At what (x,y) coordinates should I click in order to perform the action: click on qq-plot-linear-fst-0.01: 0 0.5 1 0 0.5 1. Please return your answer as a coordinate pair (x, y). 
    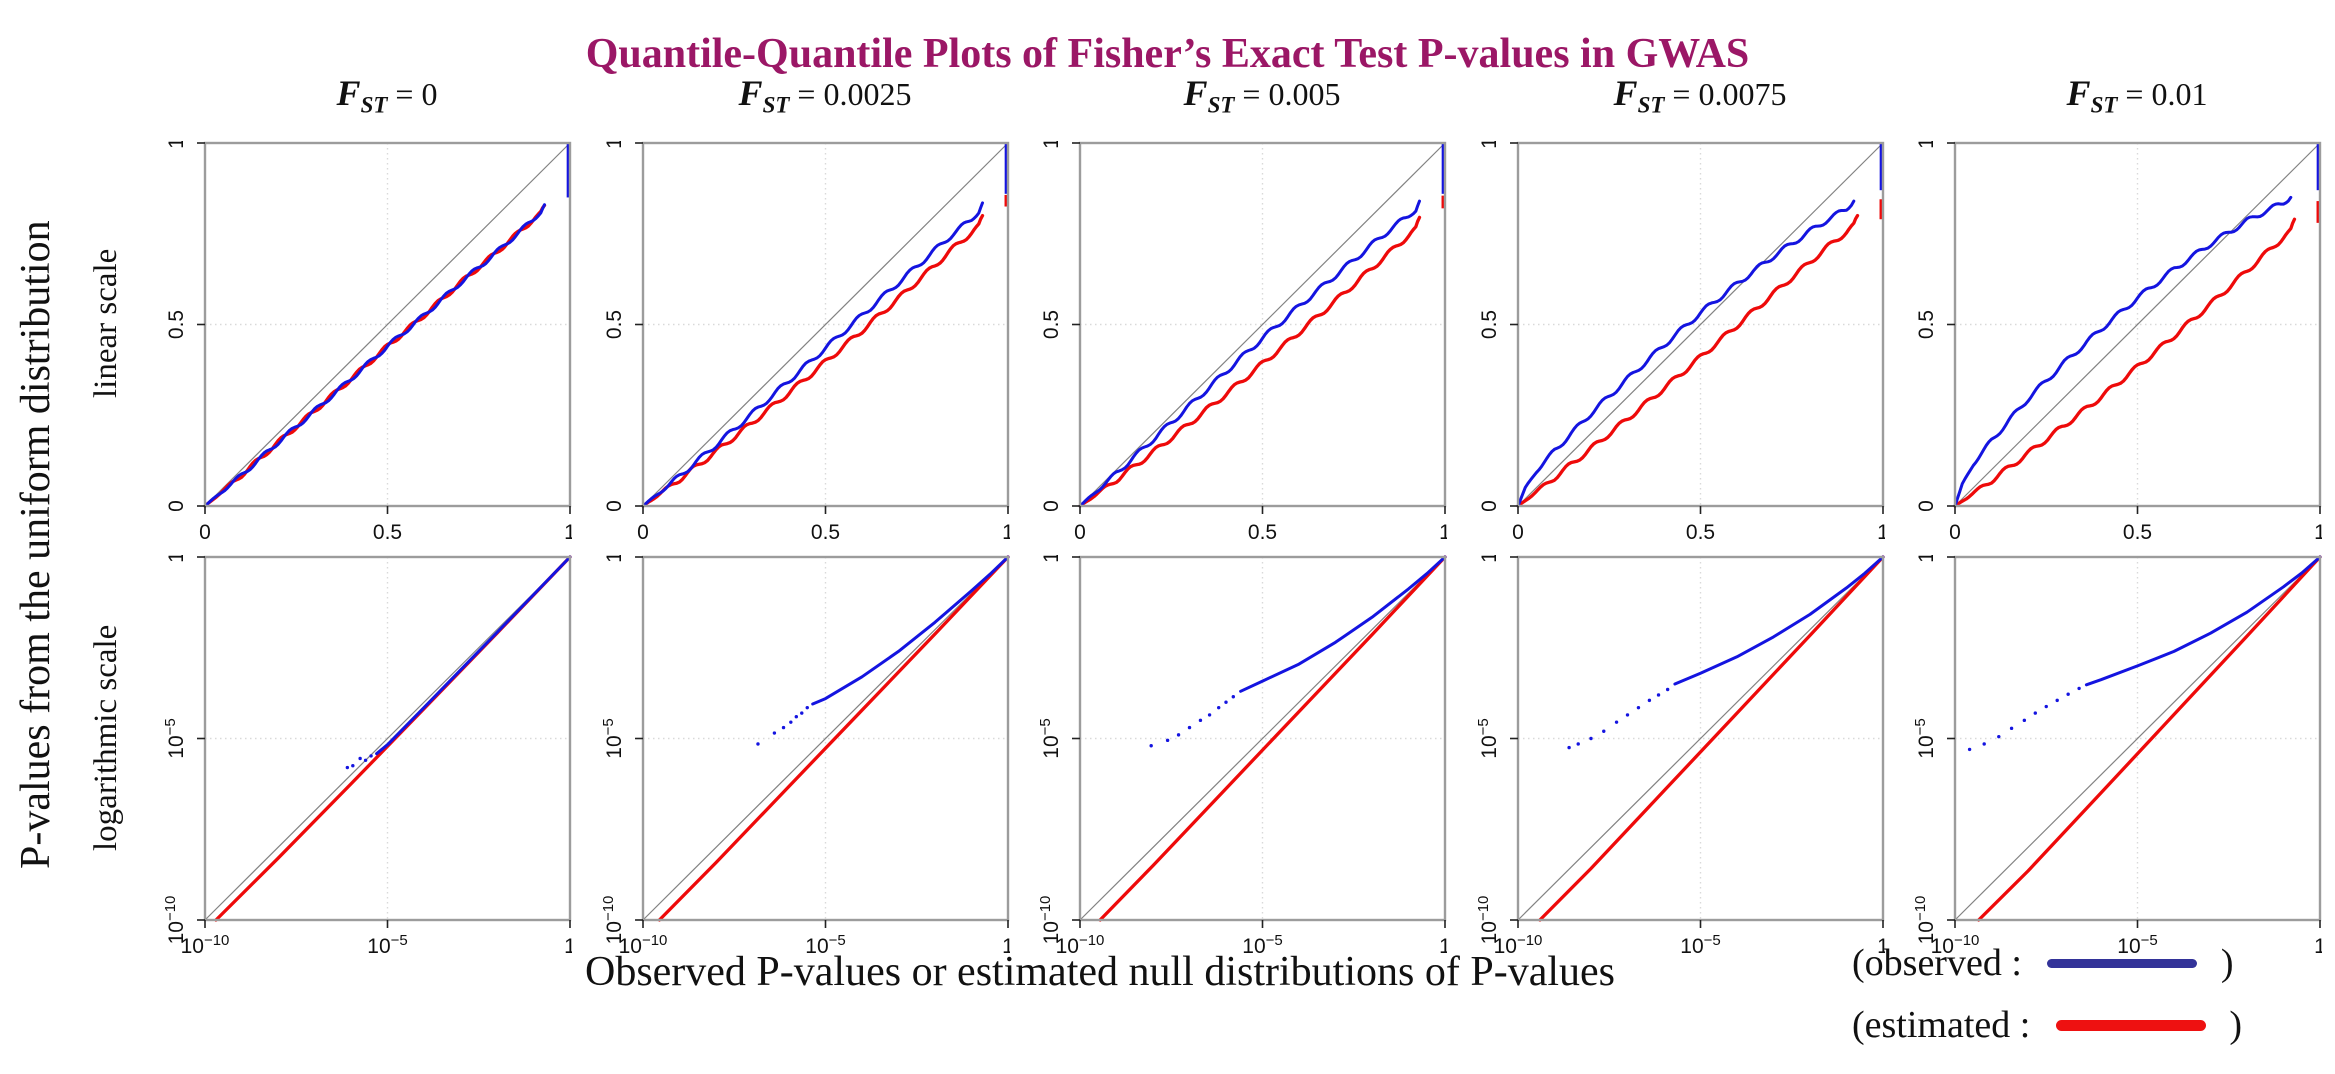
    Looking at the image, I should click on (2105, 340).